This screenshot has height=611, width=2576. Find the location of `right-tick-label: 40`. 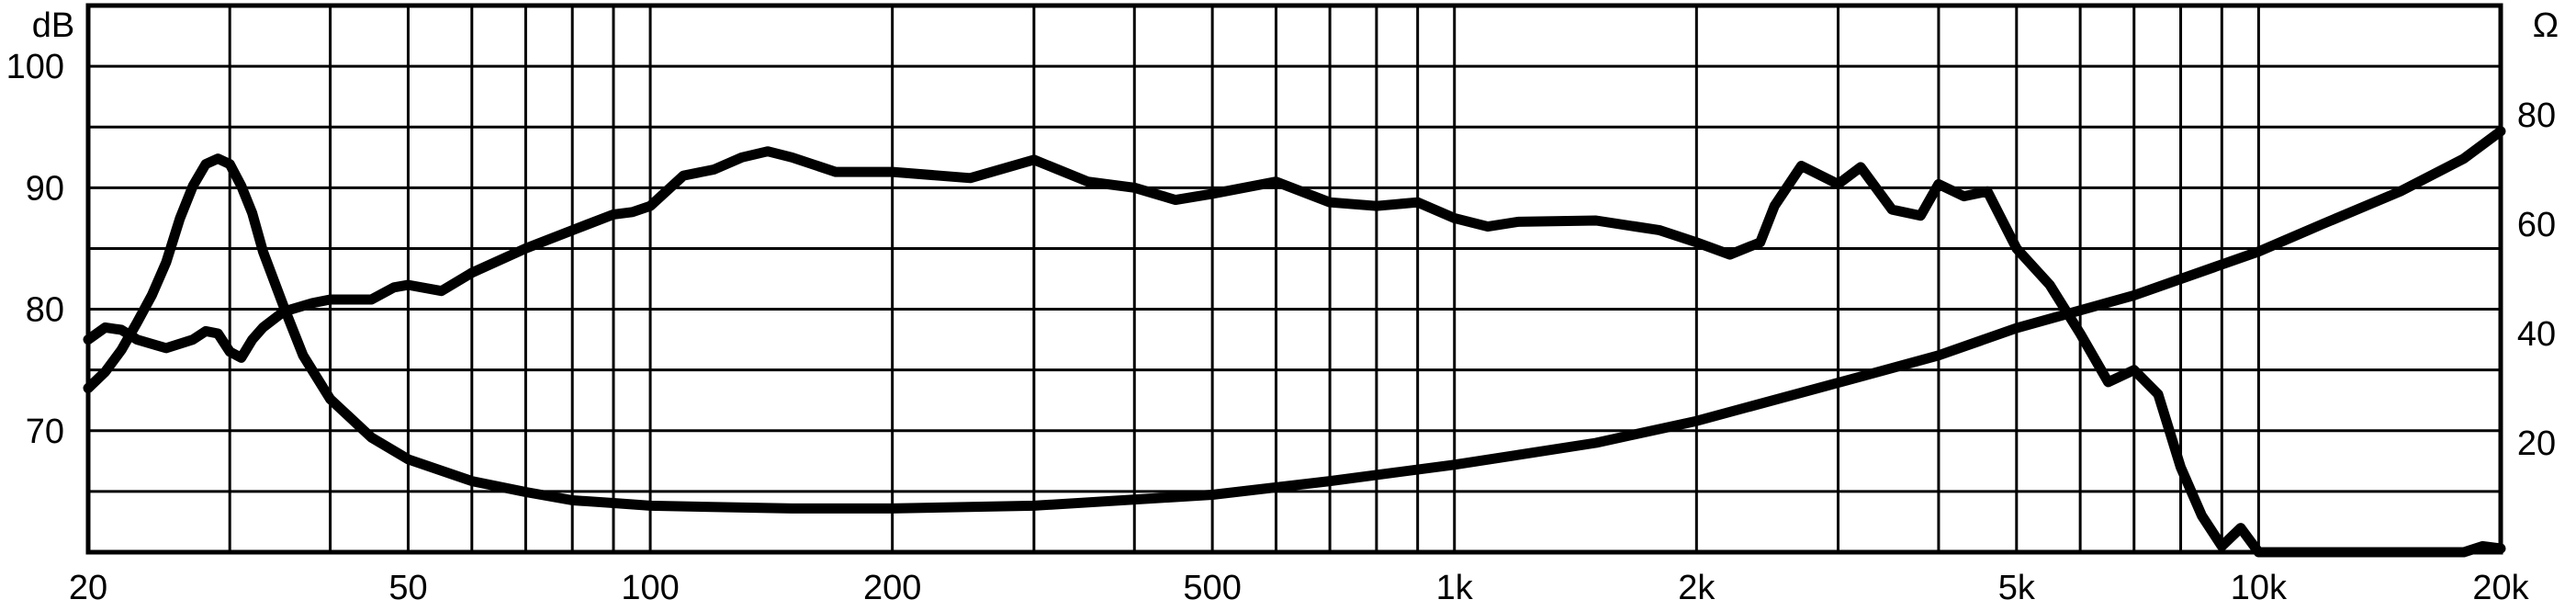

right-tick-label: 40 is located at coordinates (2536, 334).